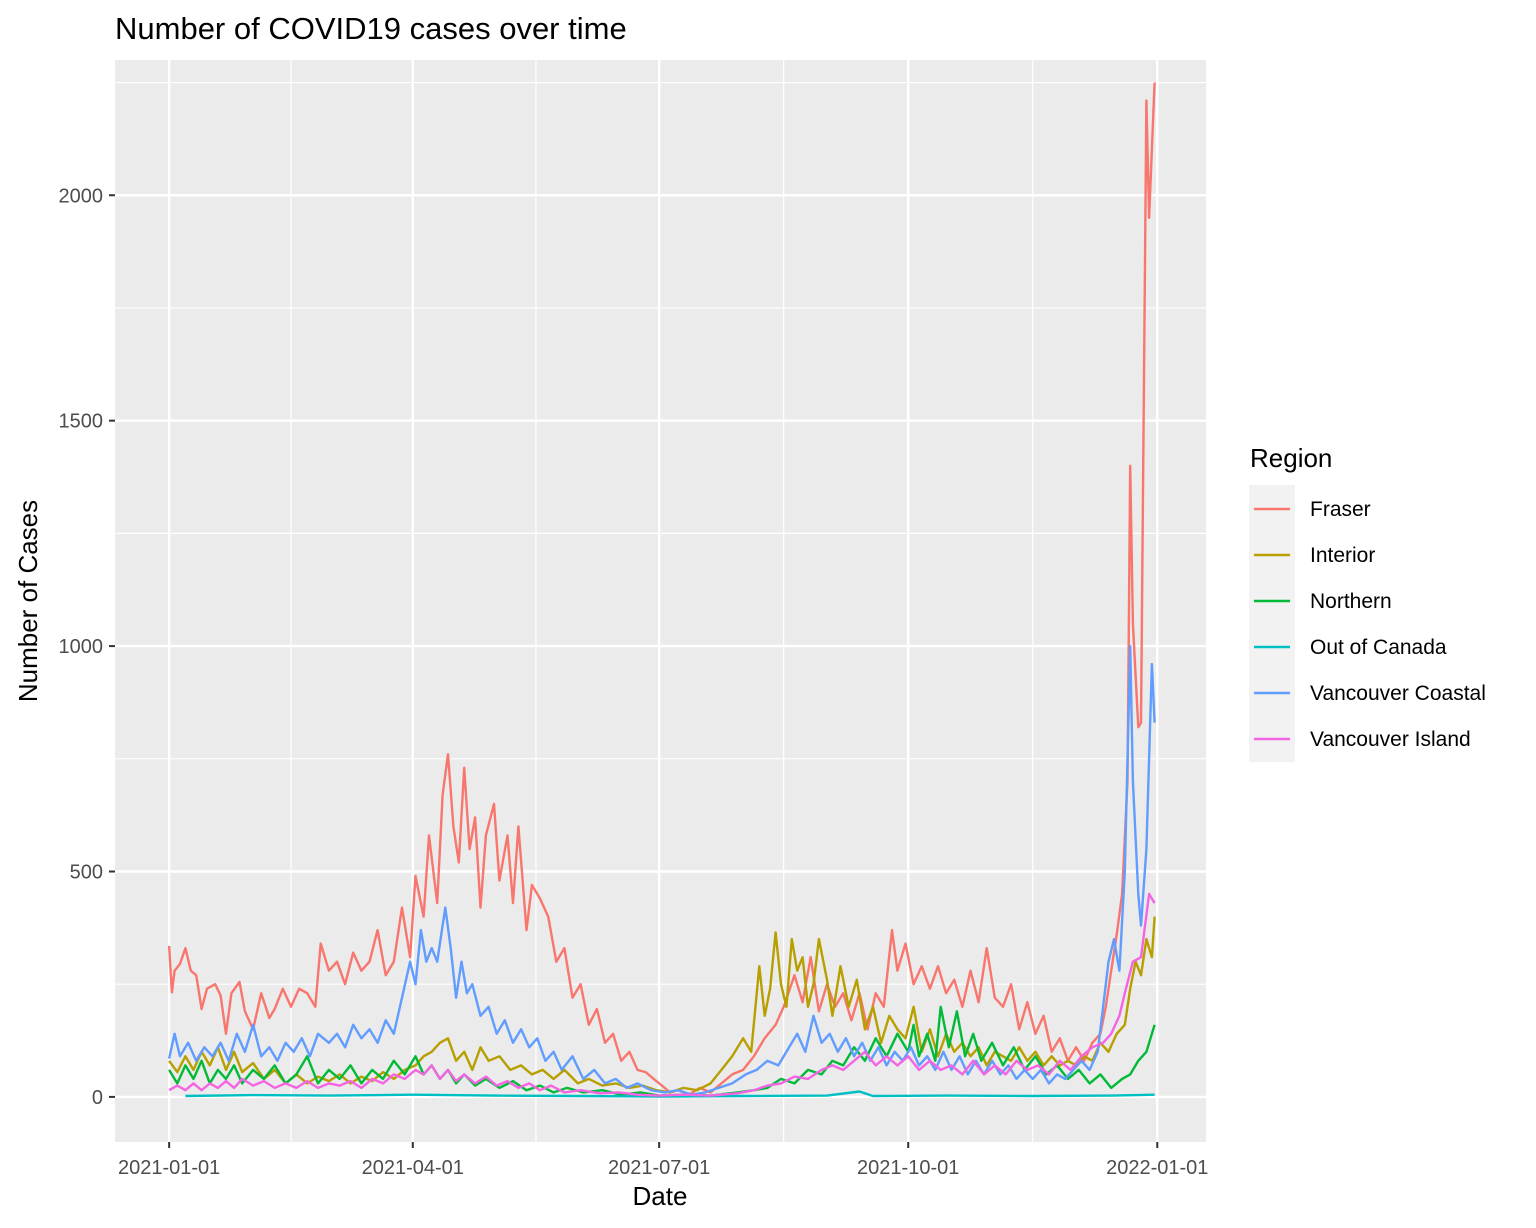  I want to click on legend-label-interior: Interior, so click(1342, 555).